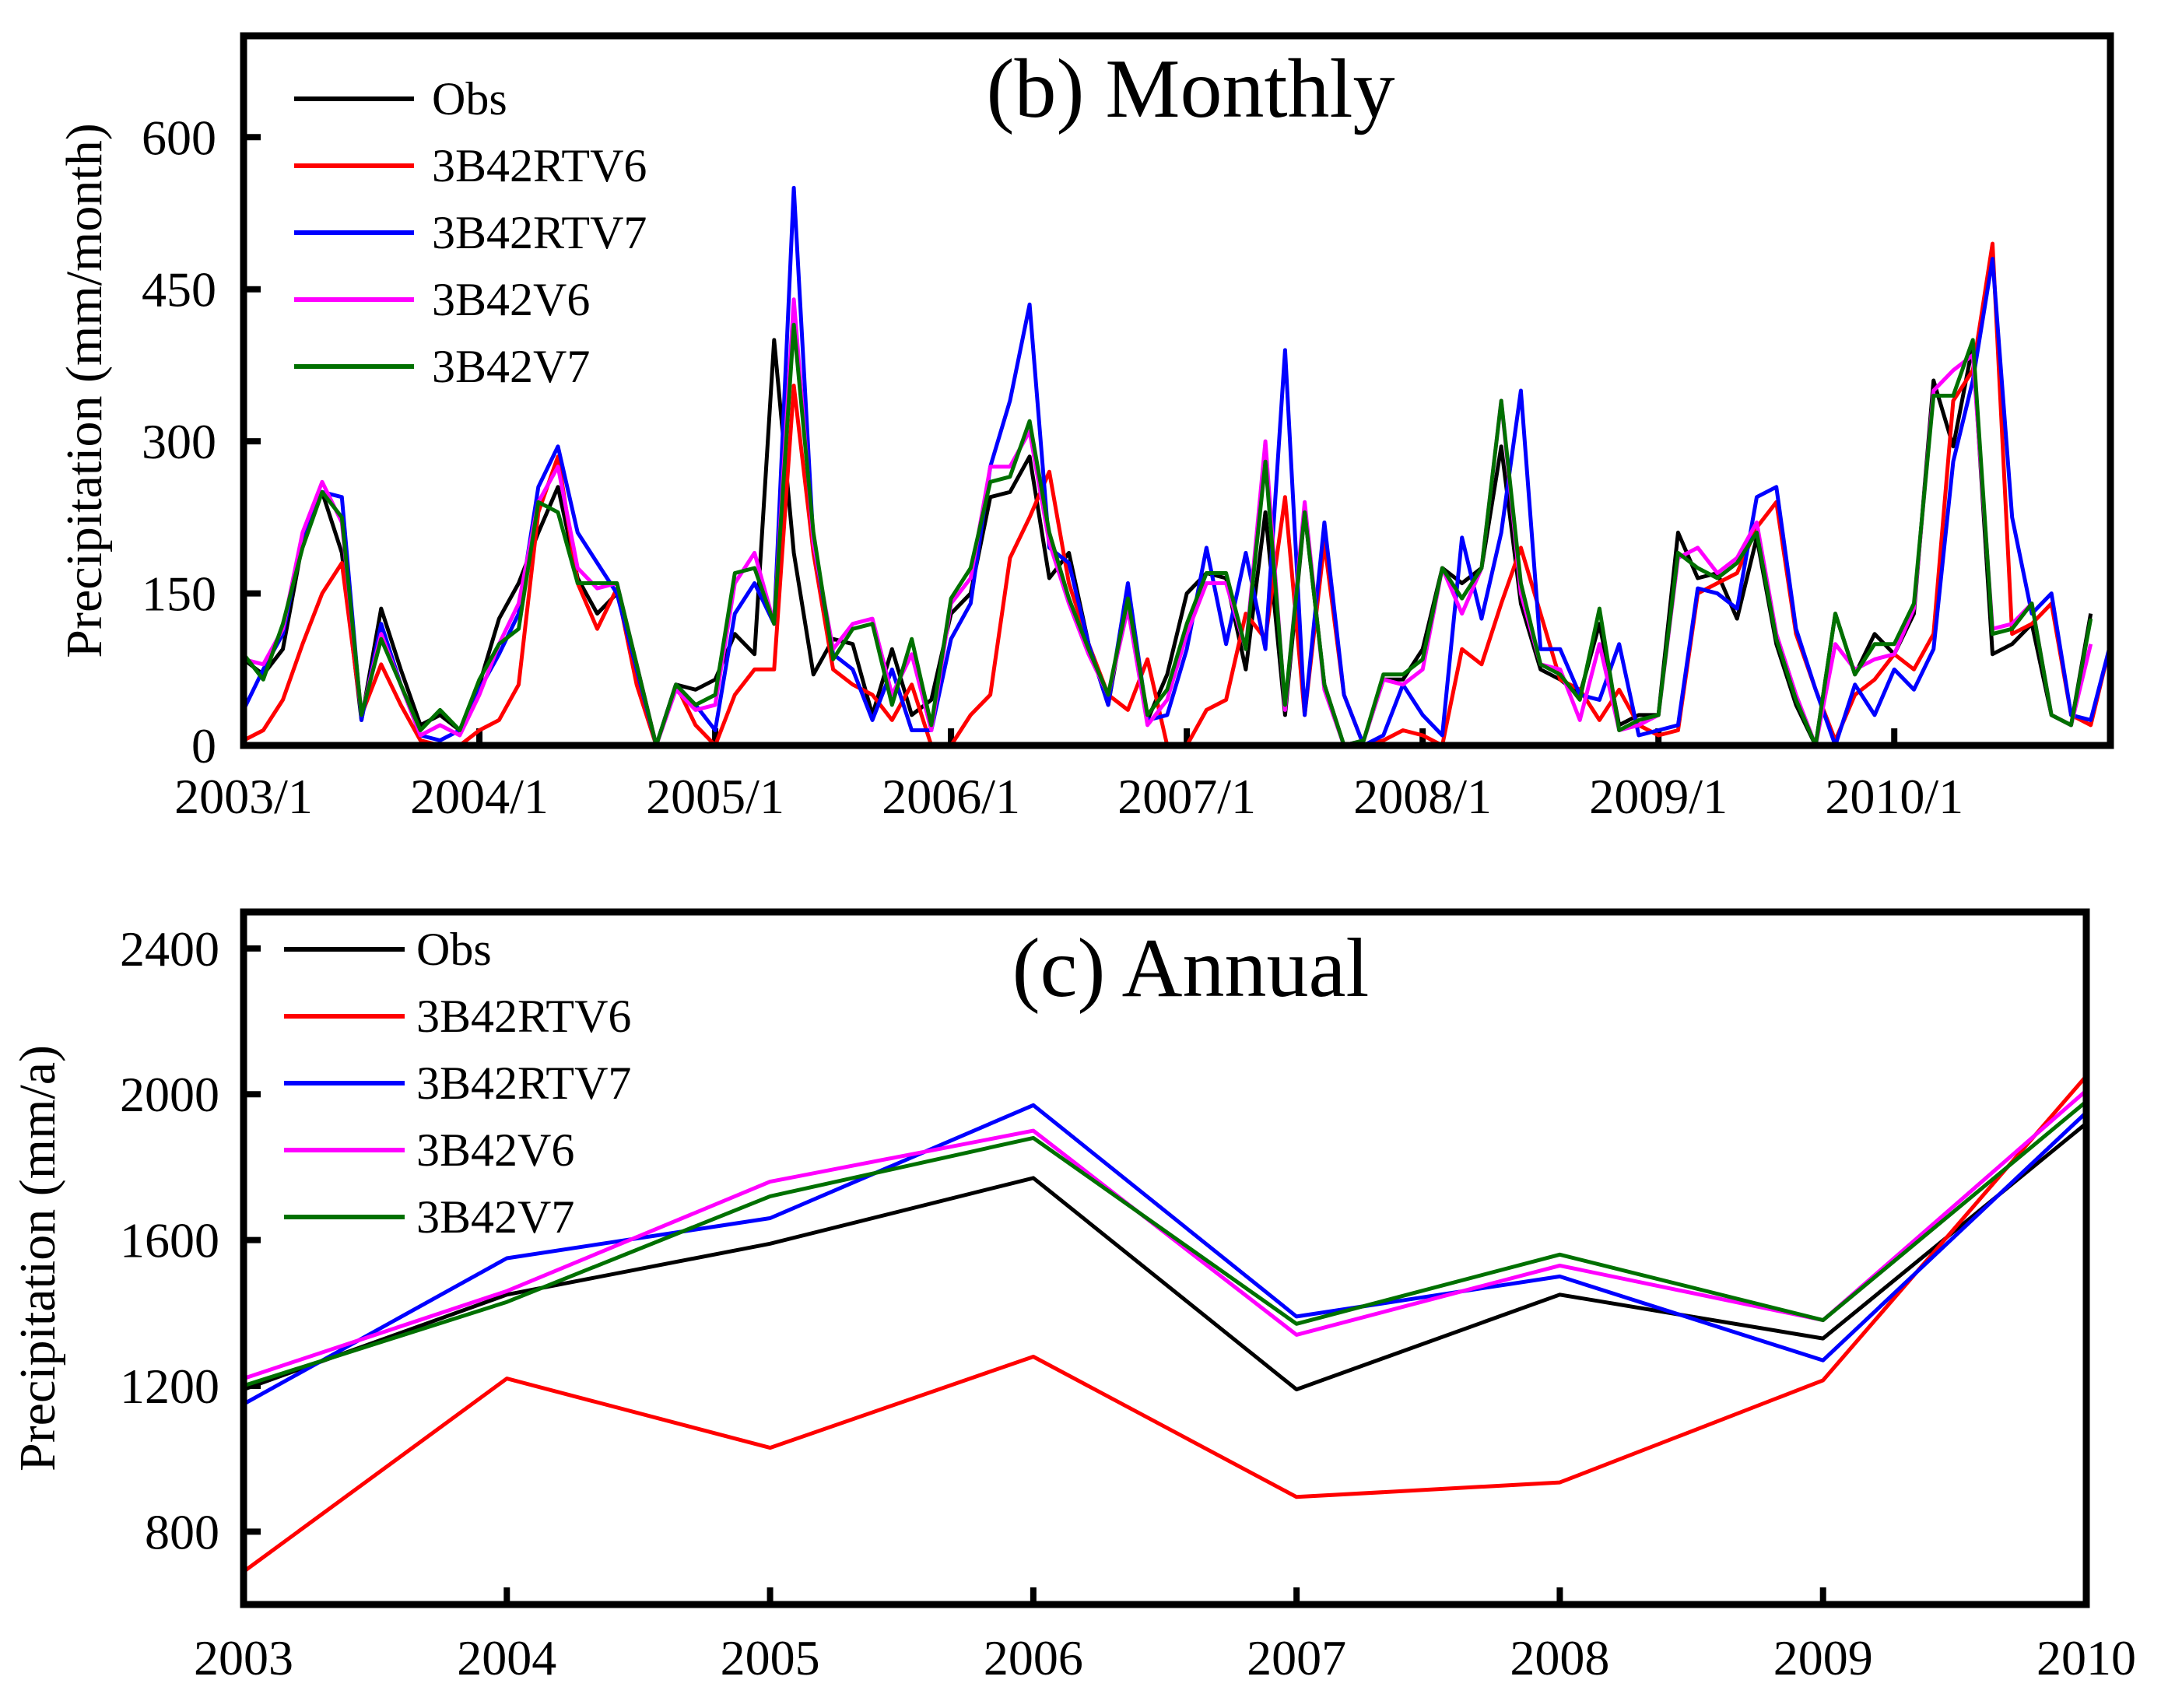 This screenshot has height=1708, width=2161. Describe the element at coordinates (1894, 796) in the screenshot. I see `x-tick-label: 2010/1` at that location.